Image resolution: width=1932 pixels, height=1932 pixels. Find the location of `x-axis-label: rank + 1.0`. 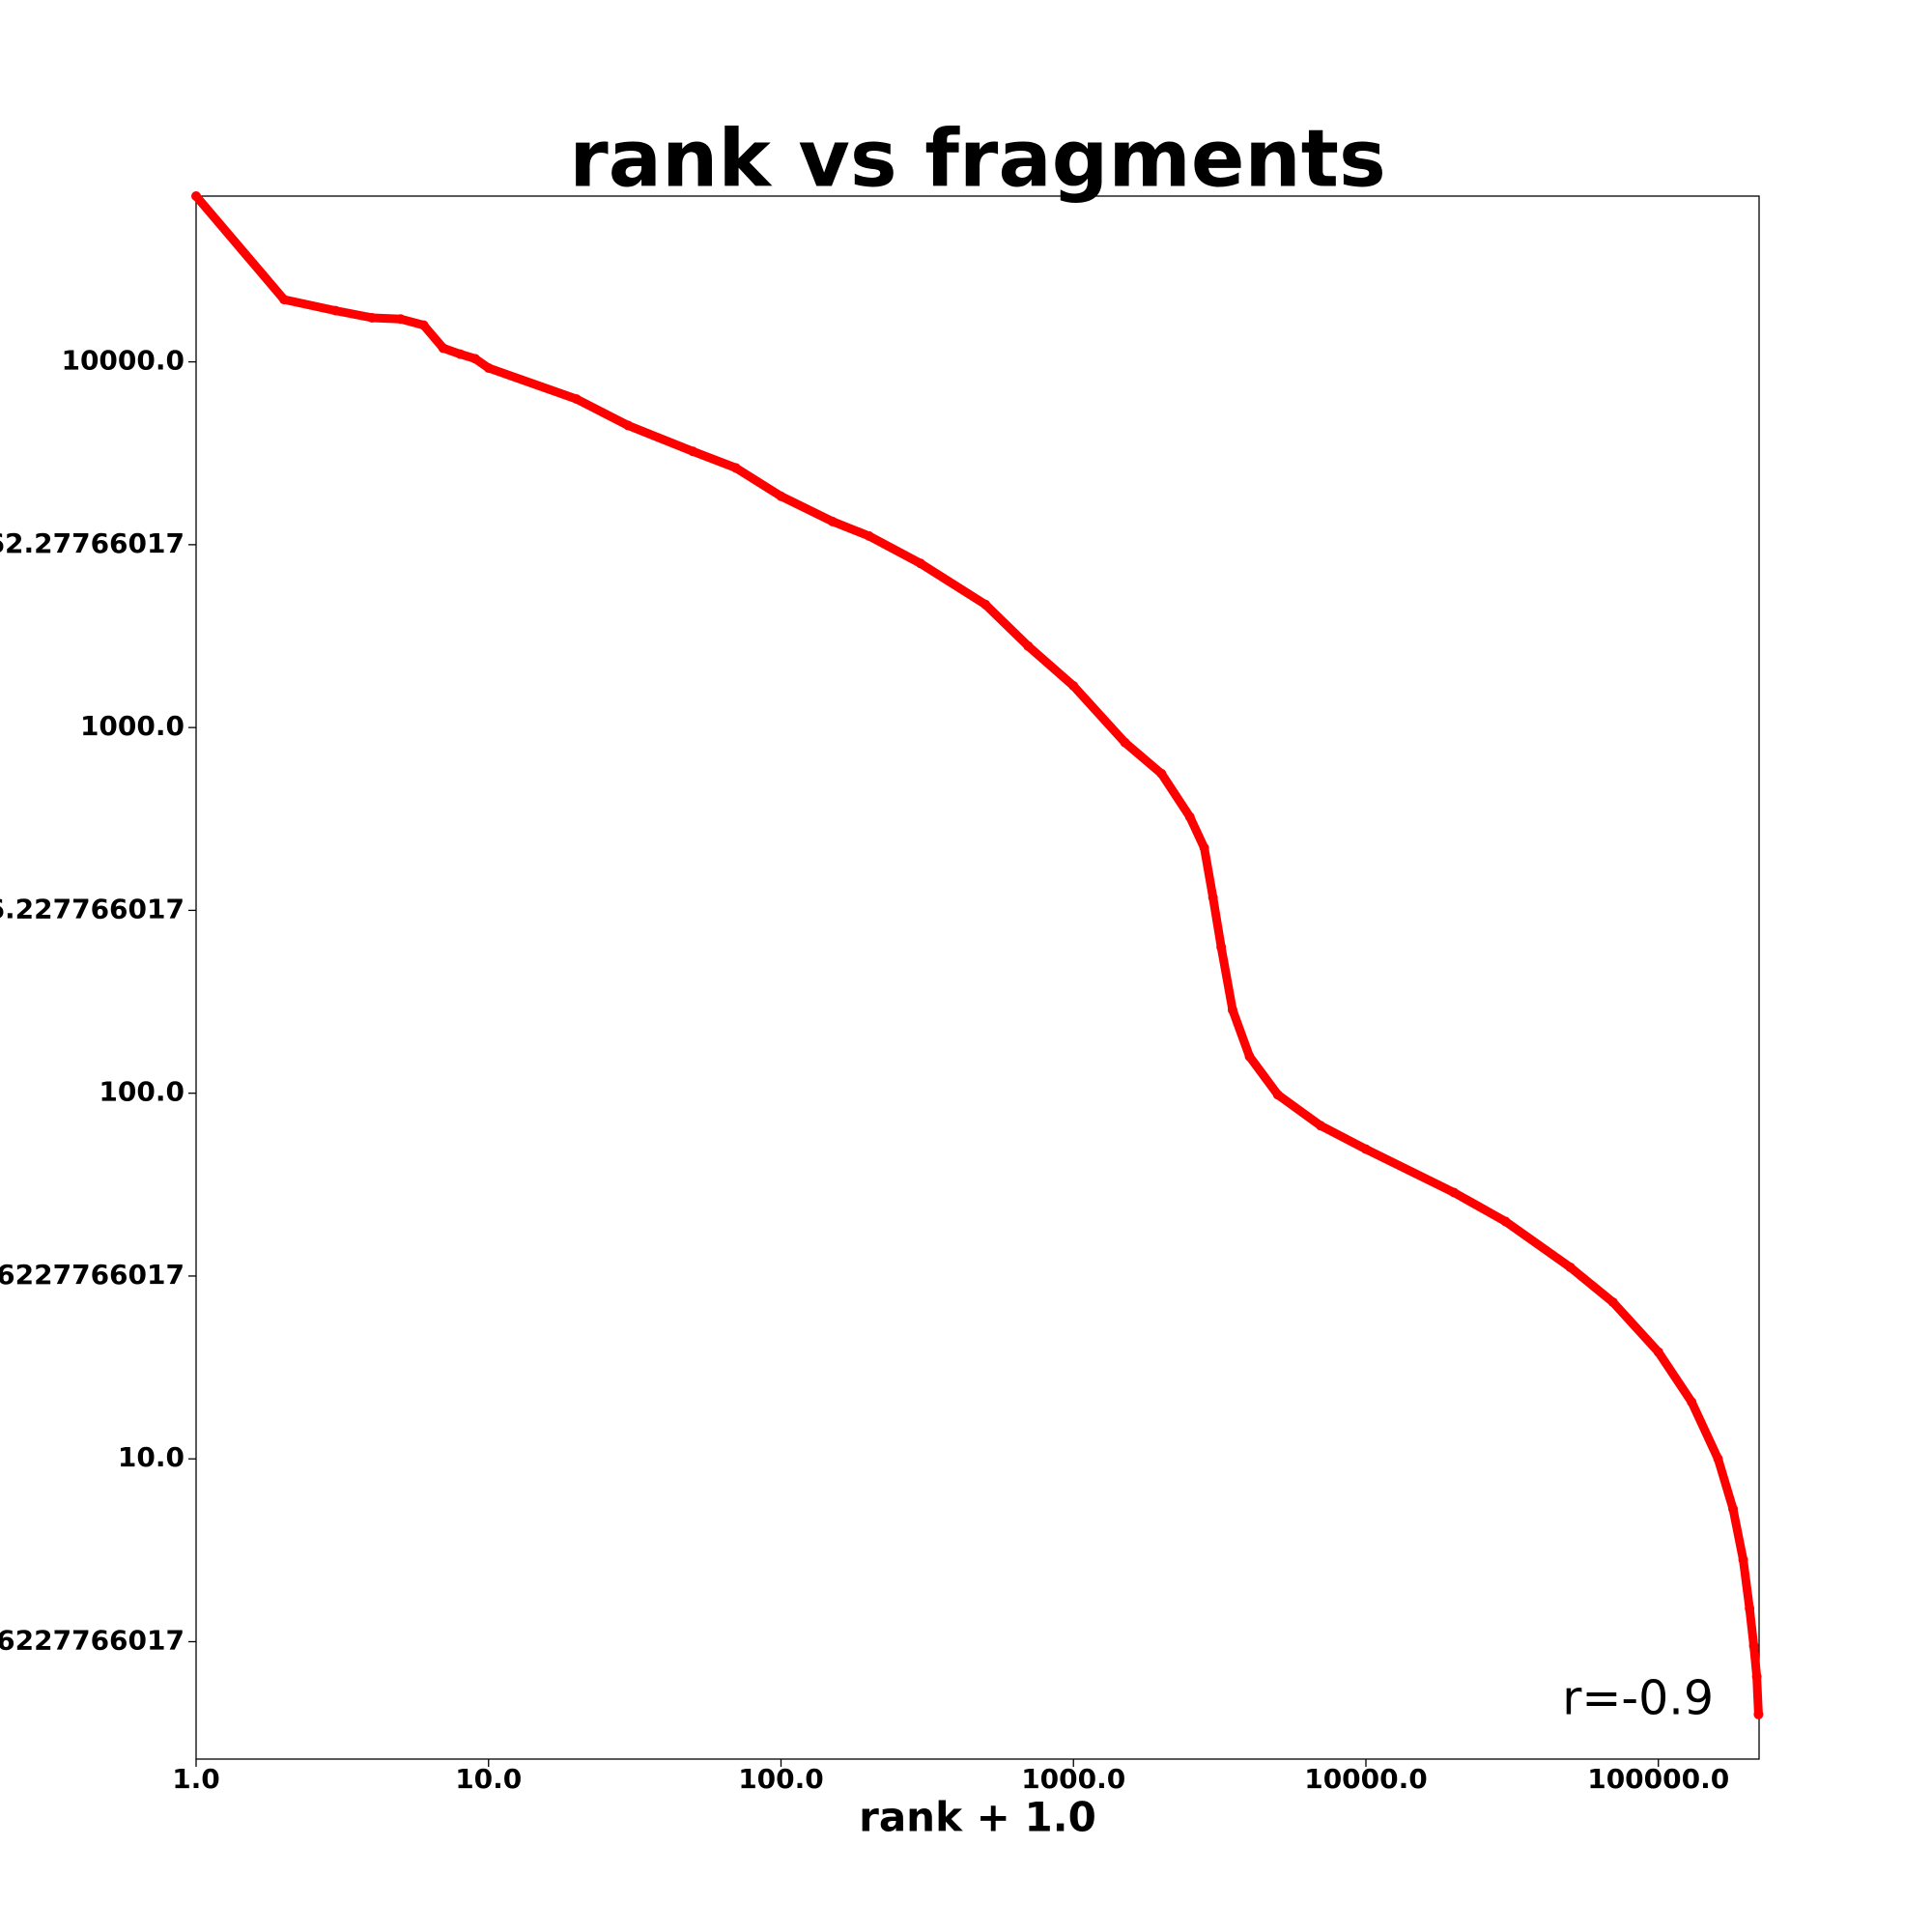

x-axis-label: rank + 1.0 is located at coordinates (977, 1817).